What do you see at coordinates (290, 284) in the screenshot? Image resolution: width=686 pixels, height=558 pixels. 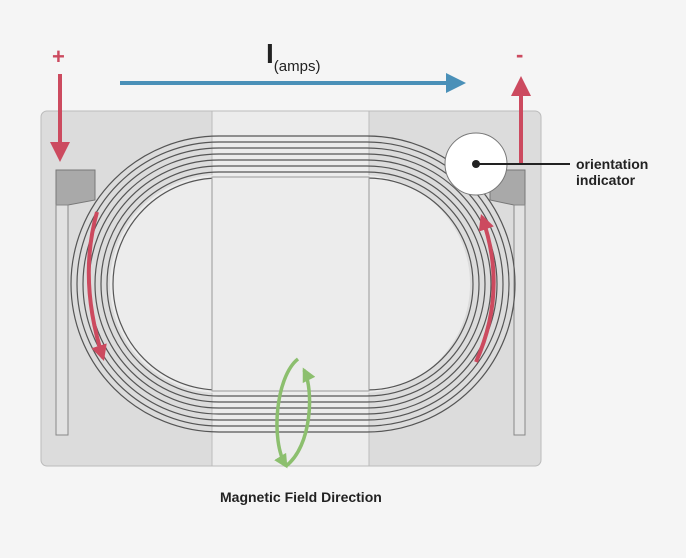 I see `core-window` at bounding box center [290, 284].